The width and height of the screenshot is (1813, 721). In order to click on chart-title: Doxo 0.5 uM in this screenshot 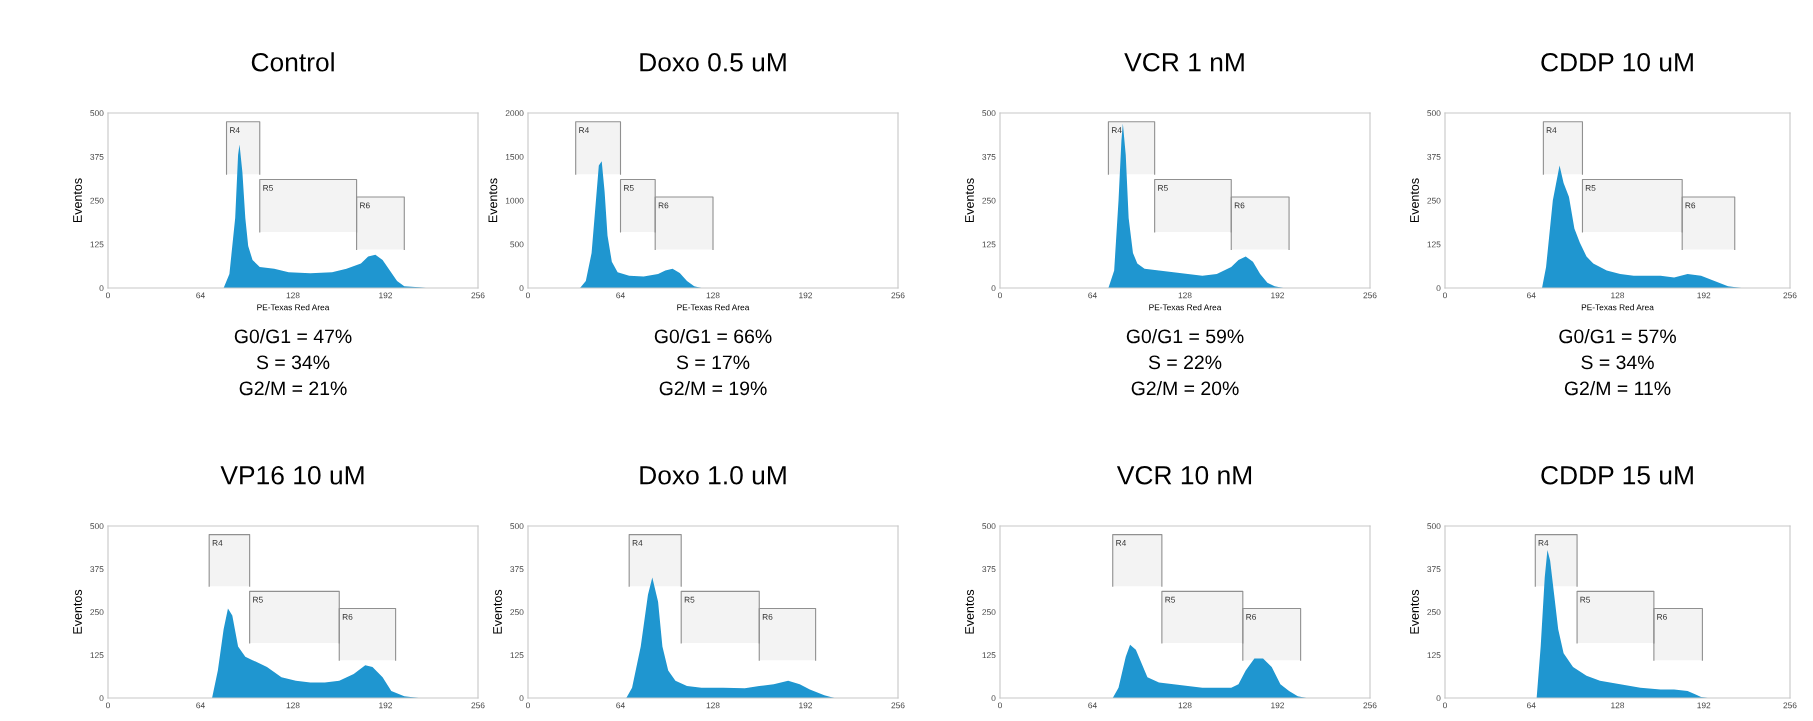, I will do `click(713, 62)`.